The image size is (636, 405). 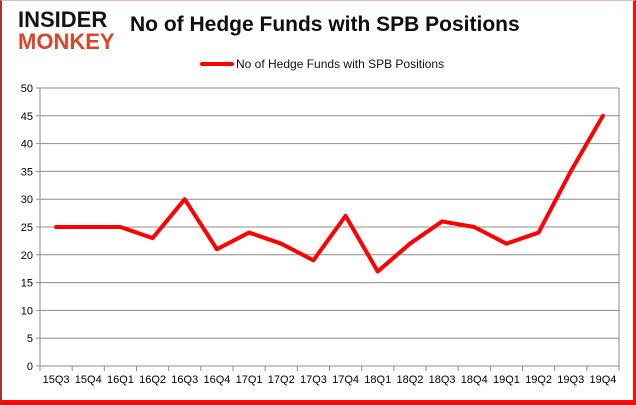 What do you see at coordinates (340, 64) in the screenshot?
I see `legend-label: No of Hedge Funds with SPB Positions` at bounding box center [340, 64].